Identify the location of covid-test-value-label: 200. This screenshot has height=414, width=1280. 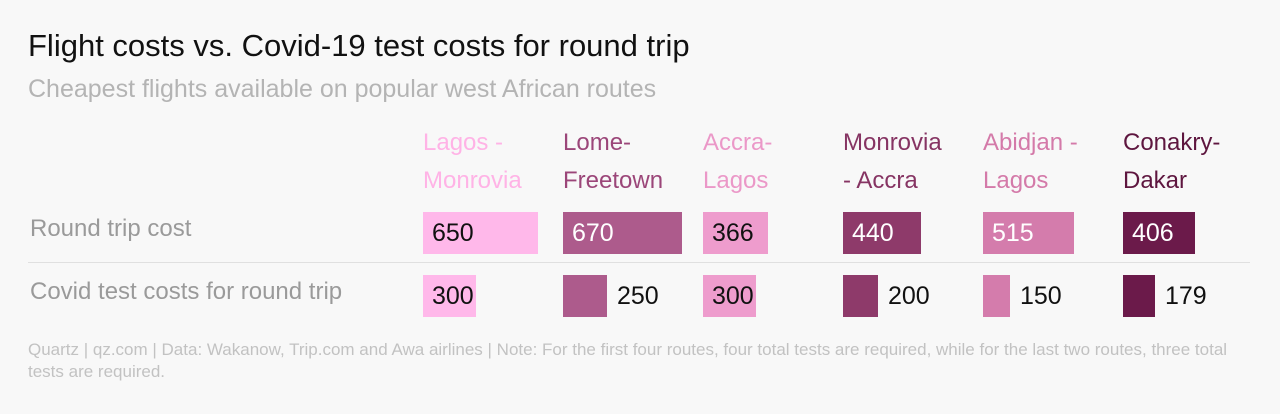
(909, 296).